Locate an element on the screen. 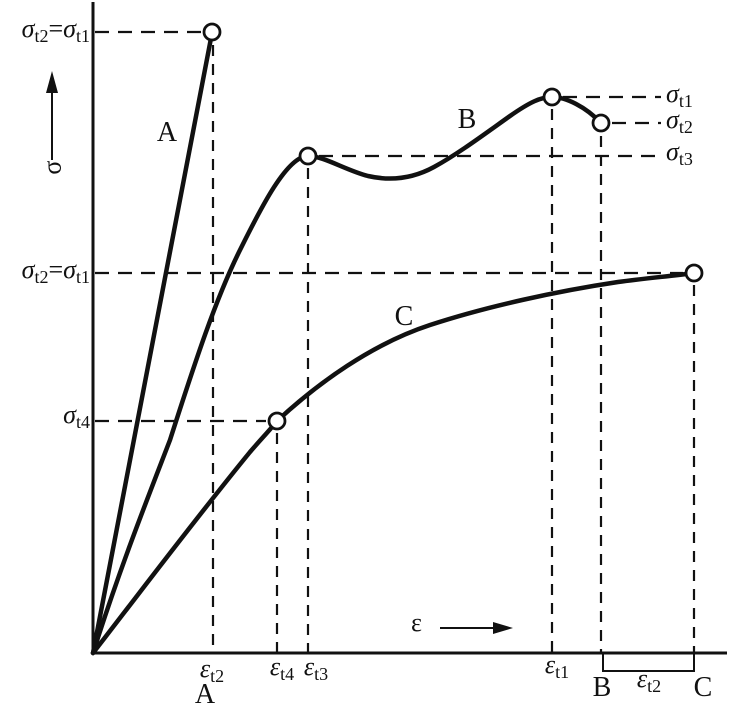 The image size is (729, 709). sigma-axis-arrowhead-icon is located at coordinates (52, 82).